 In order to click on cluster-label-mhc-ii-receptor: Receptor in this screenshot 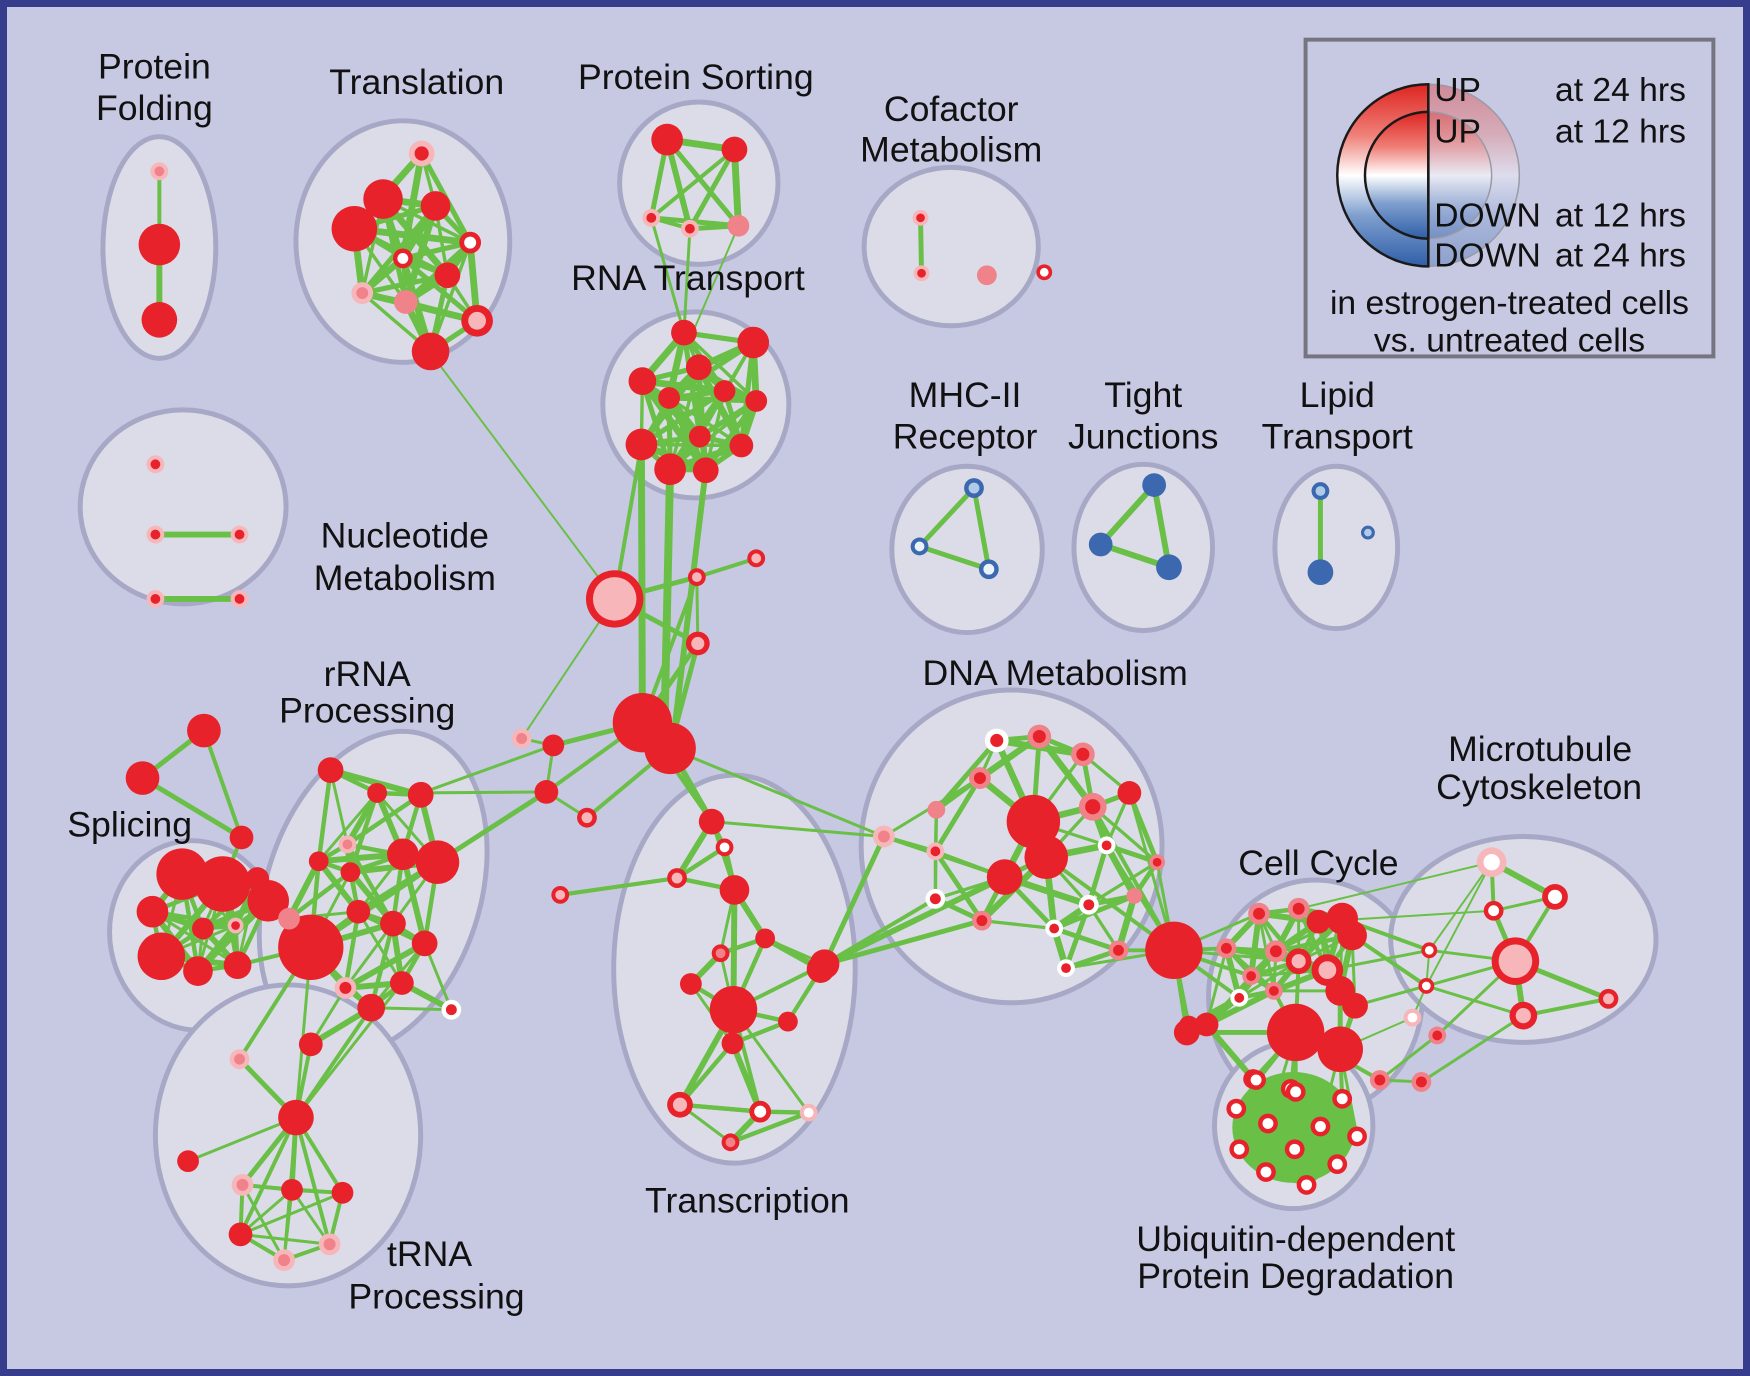, I will do `click(965, 436)`.